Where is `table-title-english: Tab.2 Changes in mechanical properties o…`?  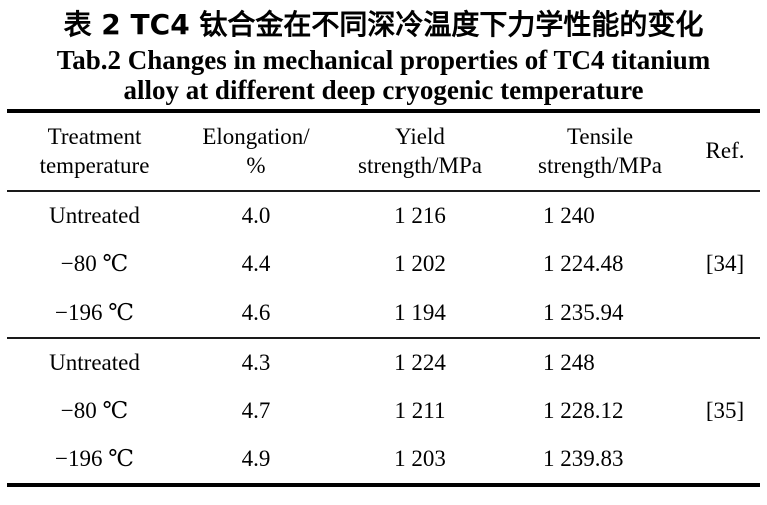 table-title-english: Tab.2 Changes in mechanical properties o… is located at coordinates (383, 75).